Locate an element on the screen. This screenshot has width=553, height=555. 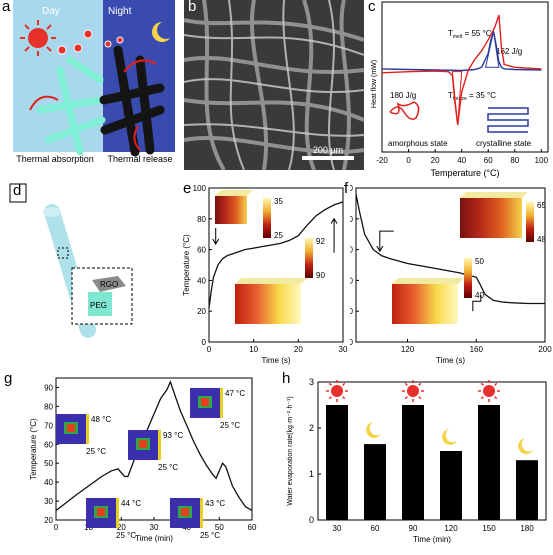
inset-93c-min: 25 °C is located at coordinates (168, 467).